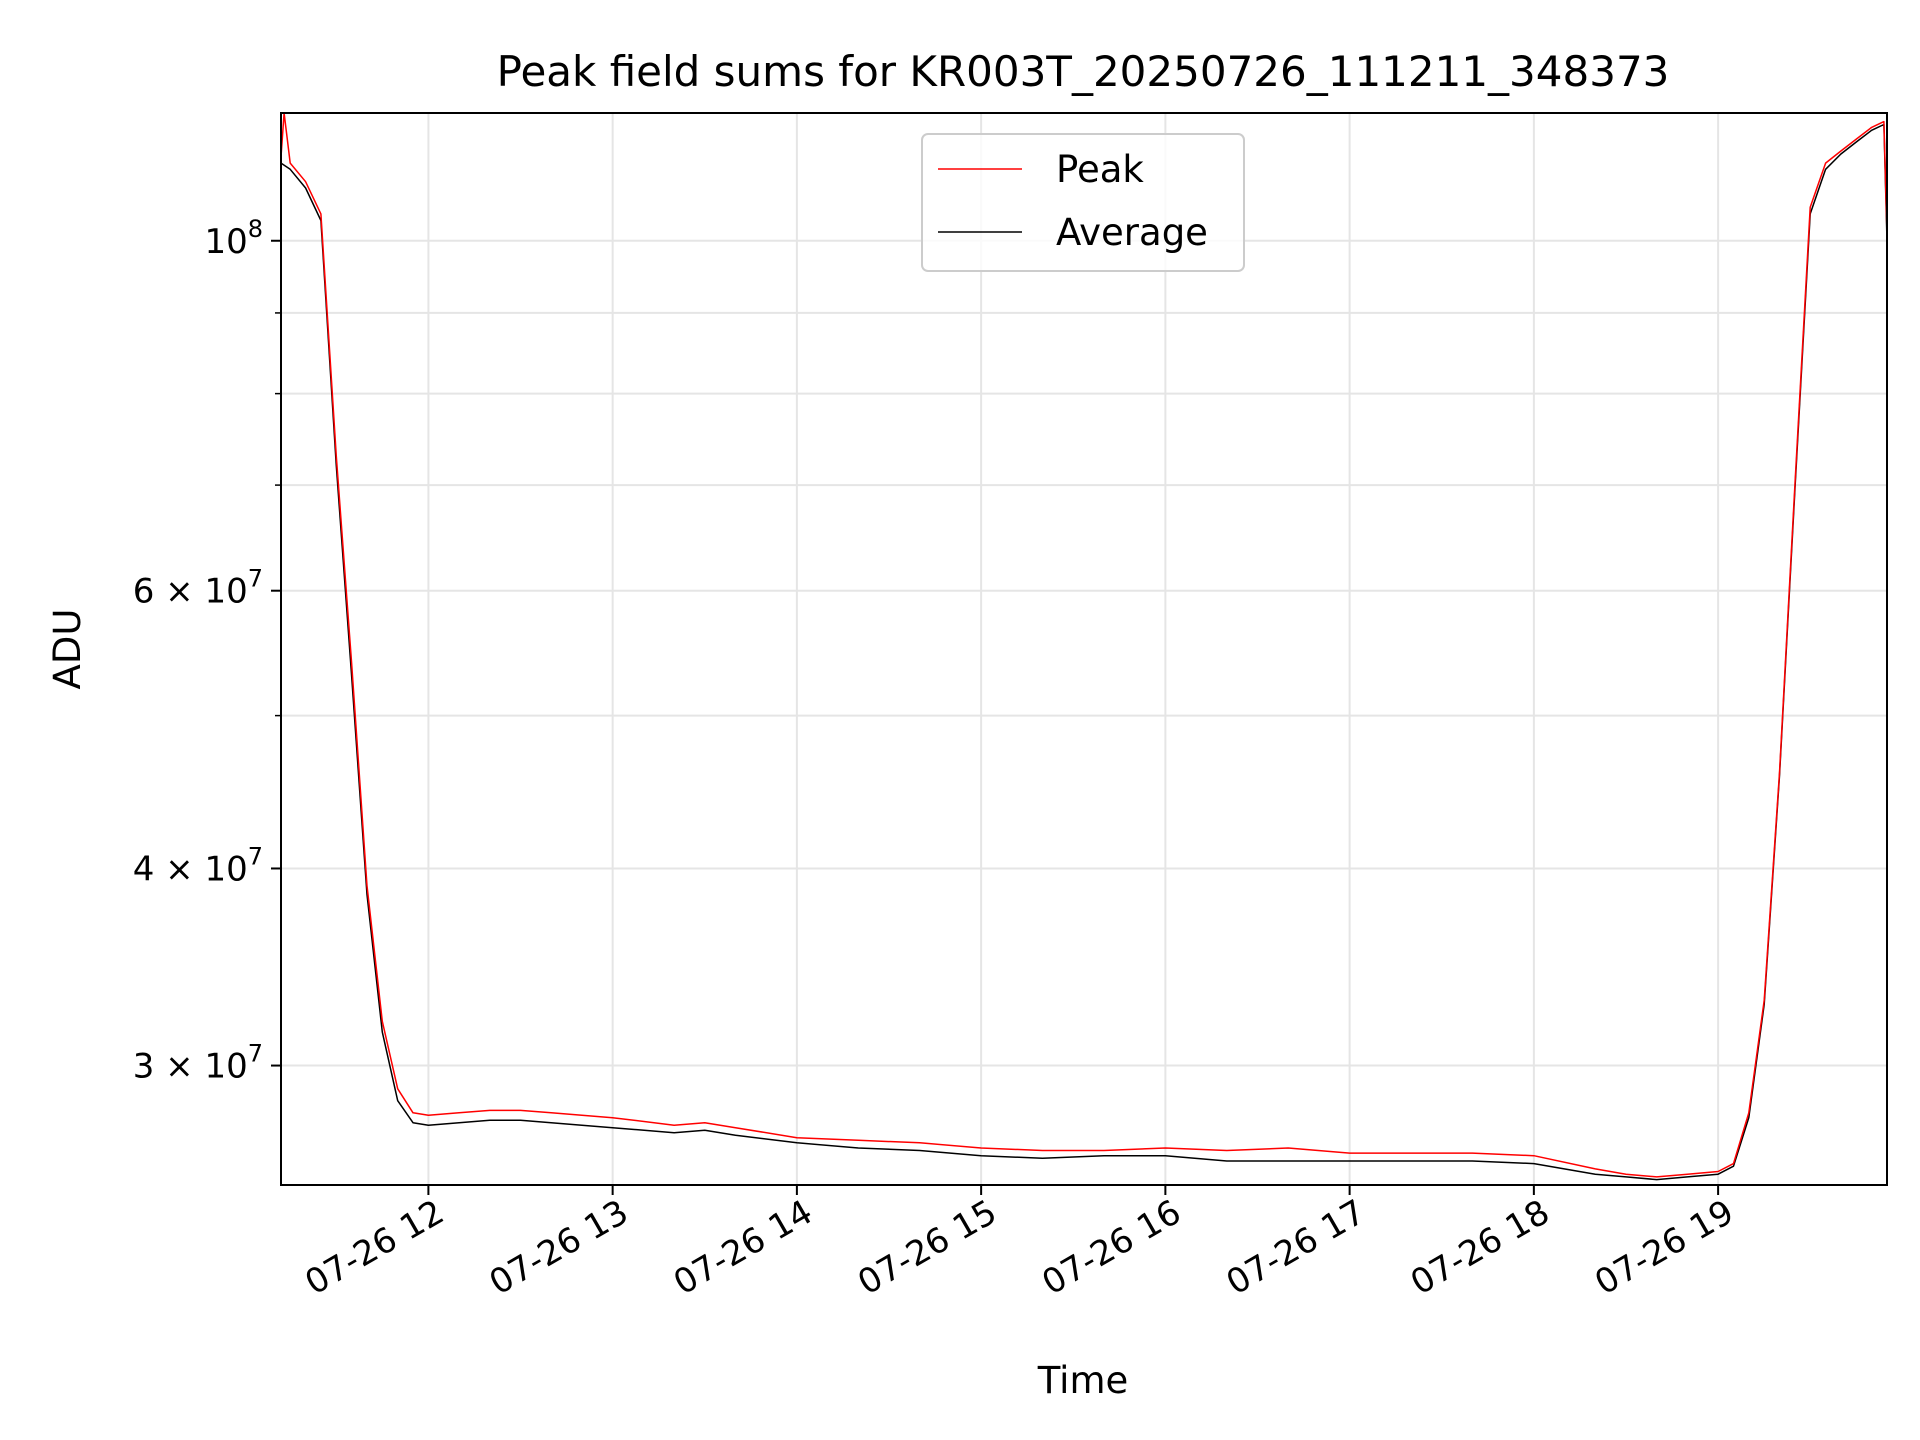 The width and height of the screenshot is (1920, 1440). Describe the element at coordinates (255, 229) in the screenshot. I see `y-tick-label-exponent: 8` at that location.